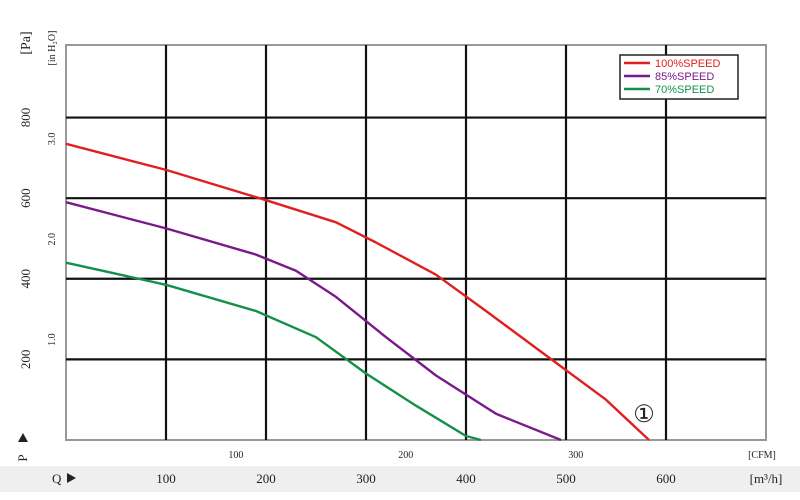 Image resolution: width=800 pixels, height=500 pixels. I want to click on cfm-tick-label: 200, so click(405, 455).